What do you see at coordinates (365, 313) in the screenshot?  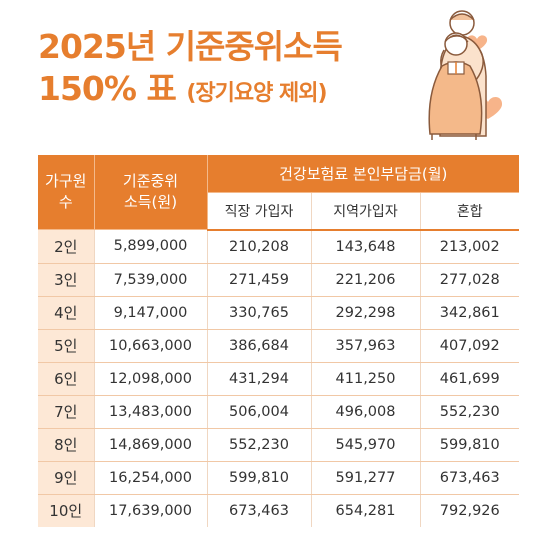 I see `cell-regional: 292,298` at bounding box center [365, 313].